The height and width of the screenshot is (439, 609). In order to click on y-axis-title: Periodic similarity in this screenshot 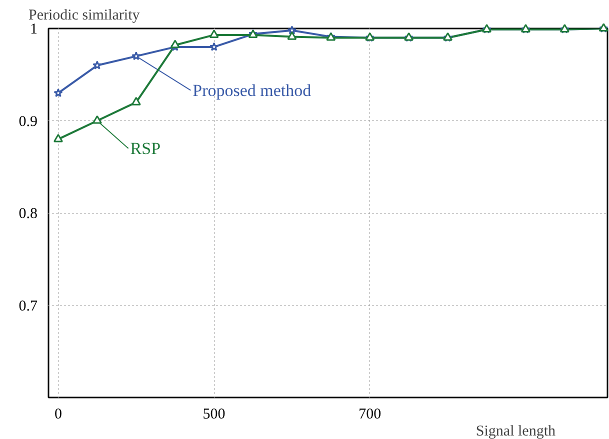, I will do `click(84, 16)`.